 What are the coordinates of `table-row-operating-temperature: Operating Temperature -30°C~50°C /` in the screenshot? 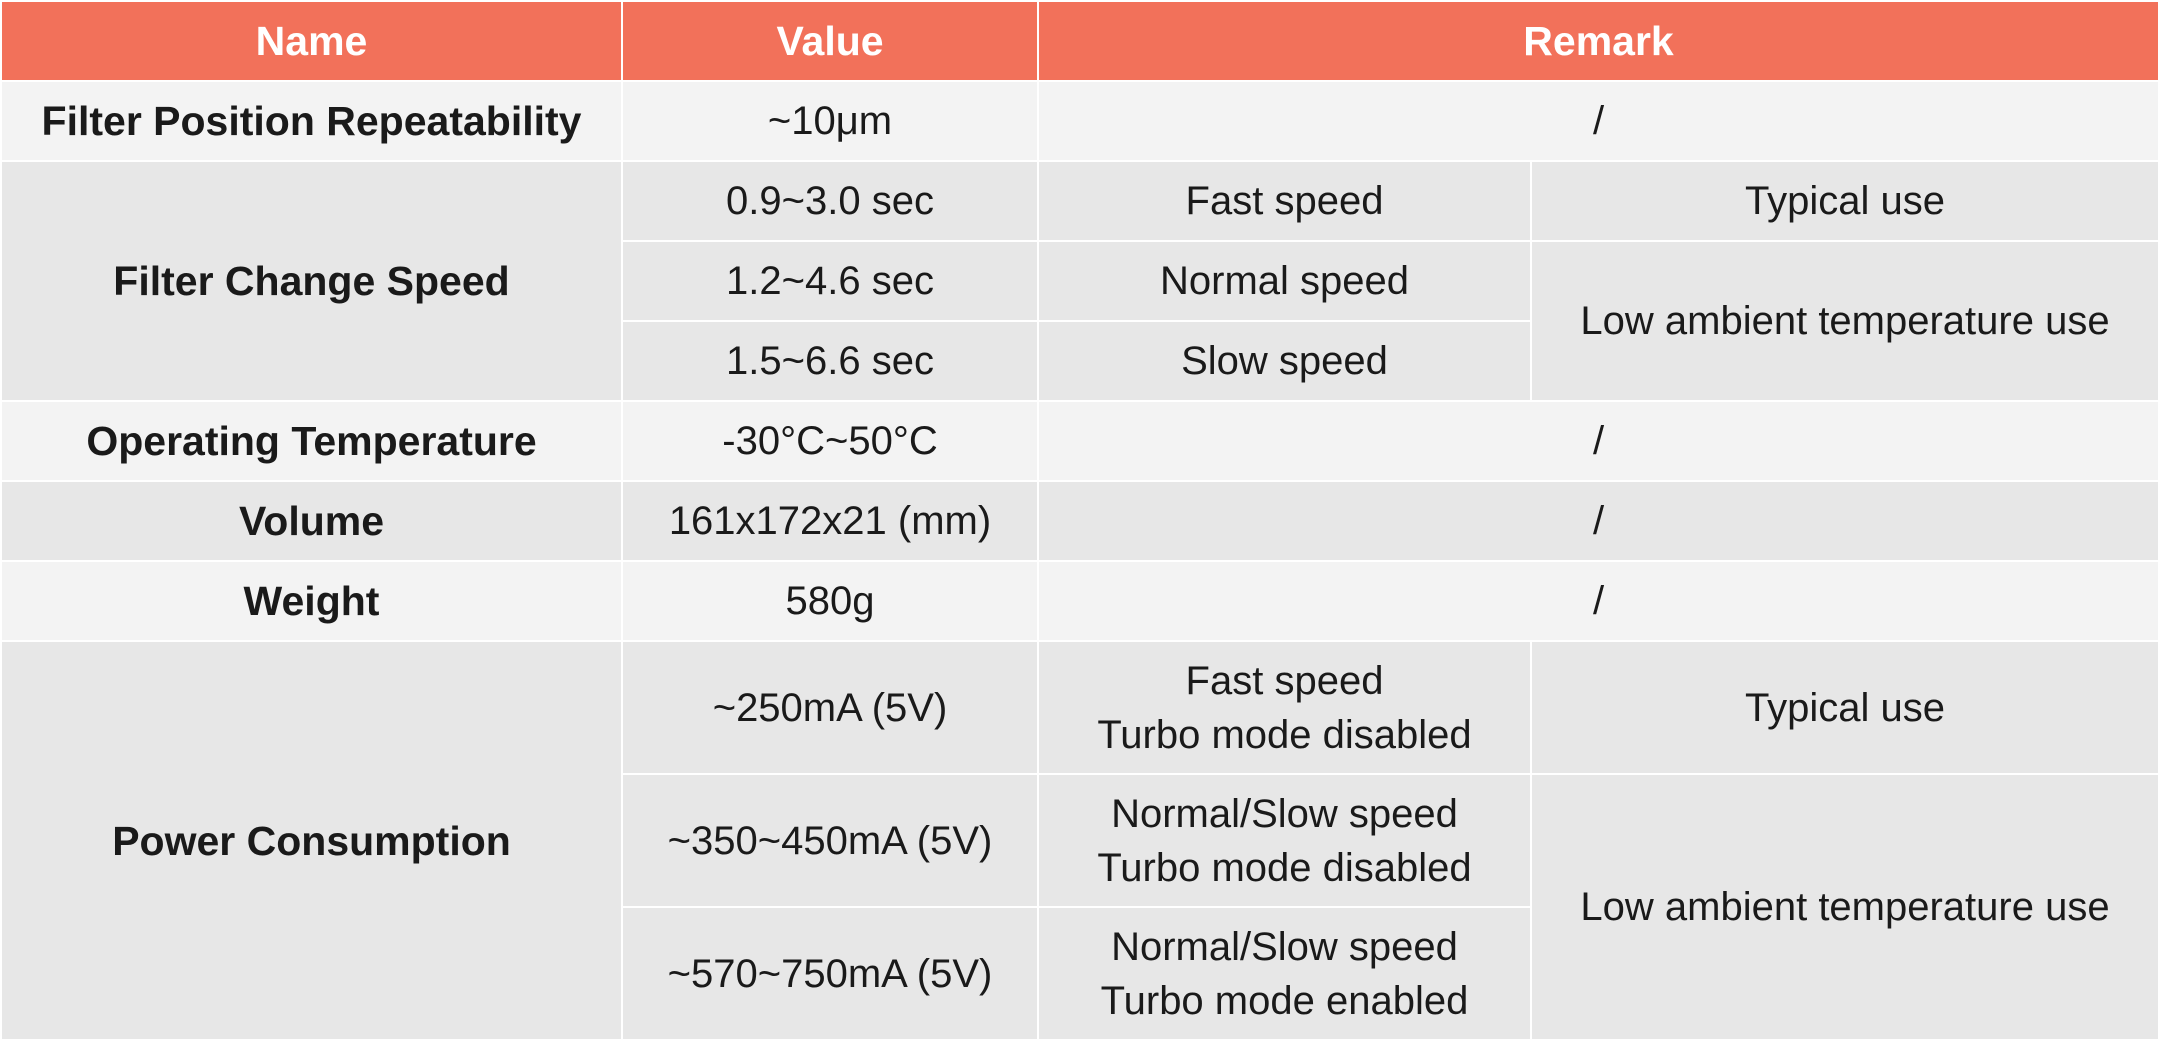 It's located at (1079, 441).